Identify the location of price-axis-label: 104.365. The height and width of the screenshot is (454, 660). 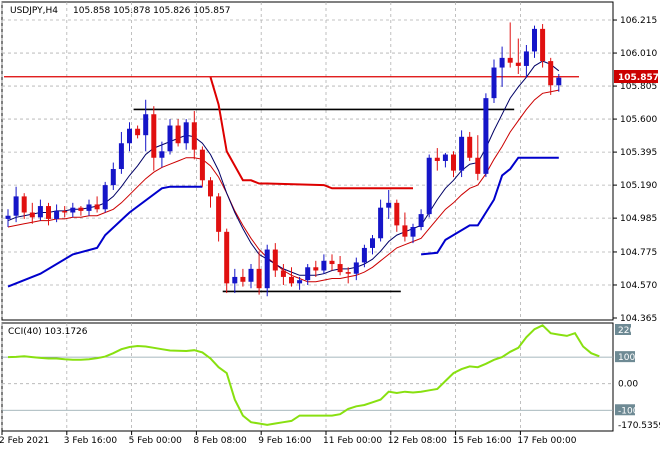
(638, 319).